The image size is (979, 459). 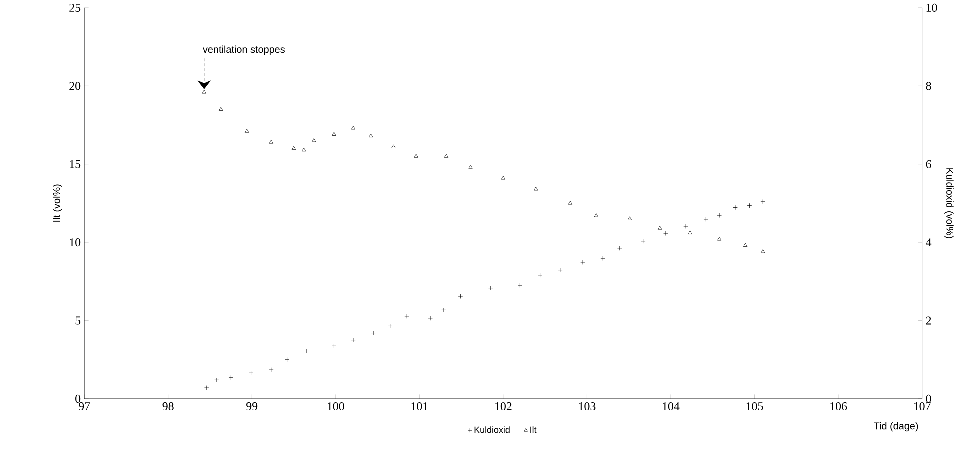 I want to click on x-tick-label: 105, so click(x=755, y=406).